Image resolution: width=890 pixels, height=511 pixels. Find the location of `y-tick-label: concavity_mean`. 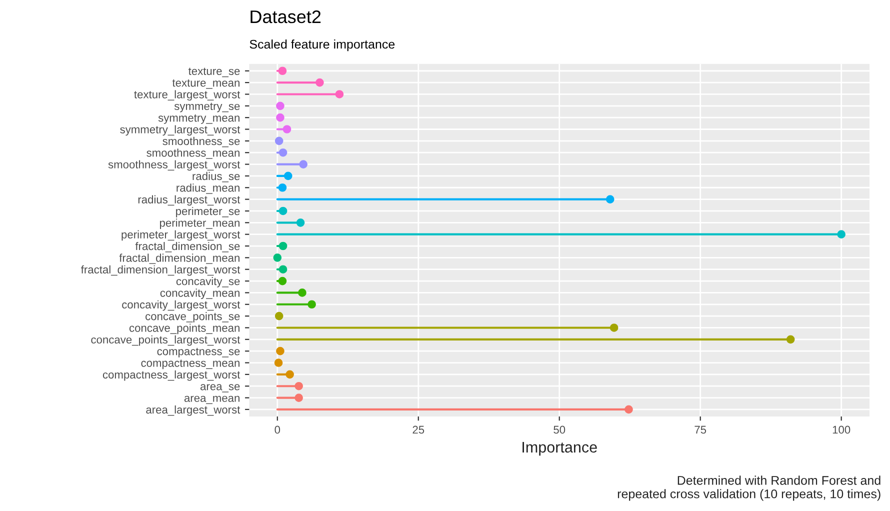

y-tick-label: concavity_mean is located at coordinates (200, 294).